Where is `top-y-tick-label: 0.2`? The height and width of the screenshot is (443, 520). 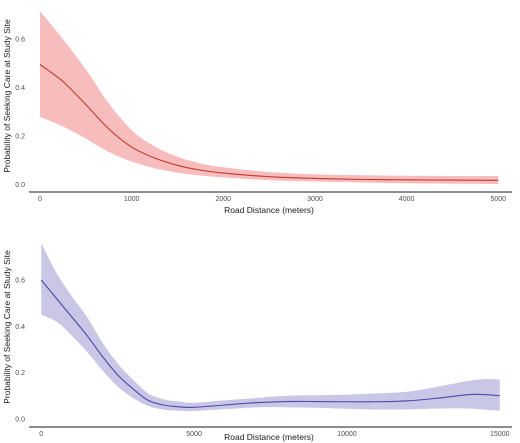
top-y-tick-label: 0.2 is located at coordinates (20, 137).